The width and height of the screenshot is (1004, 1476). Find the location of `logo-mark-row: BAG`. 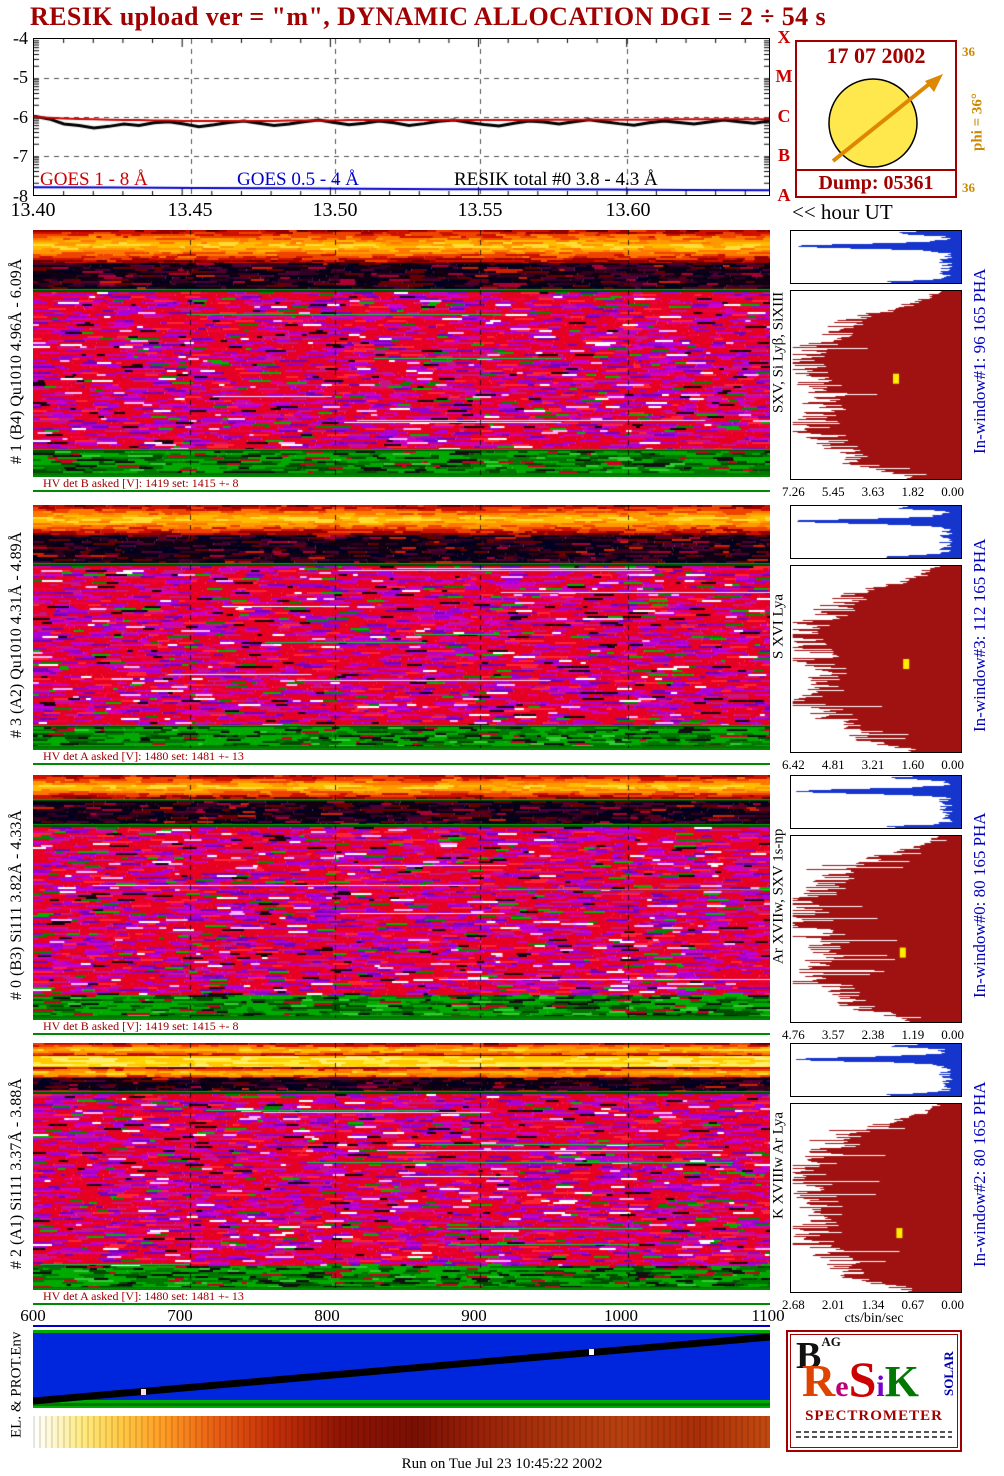

logo-mark-row: BAG is located at coordinates (818, 1356).